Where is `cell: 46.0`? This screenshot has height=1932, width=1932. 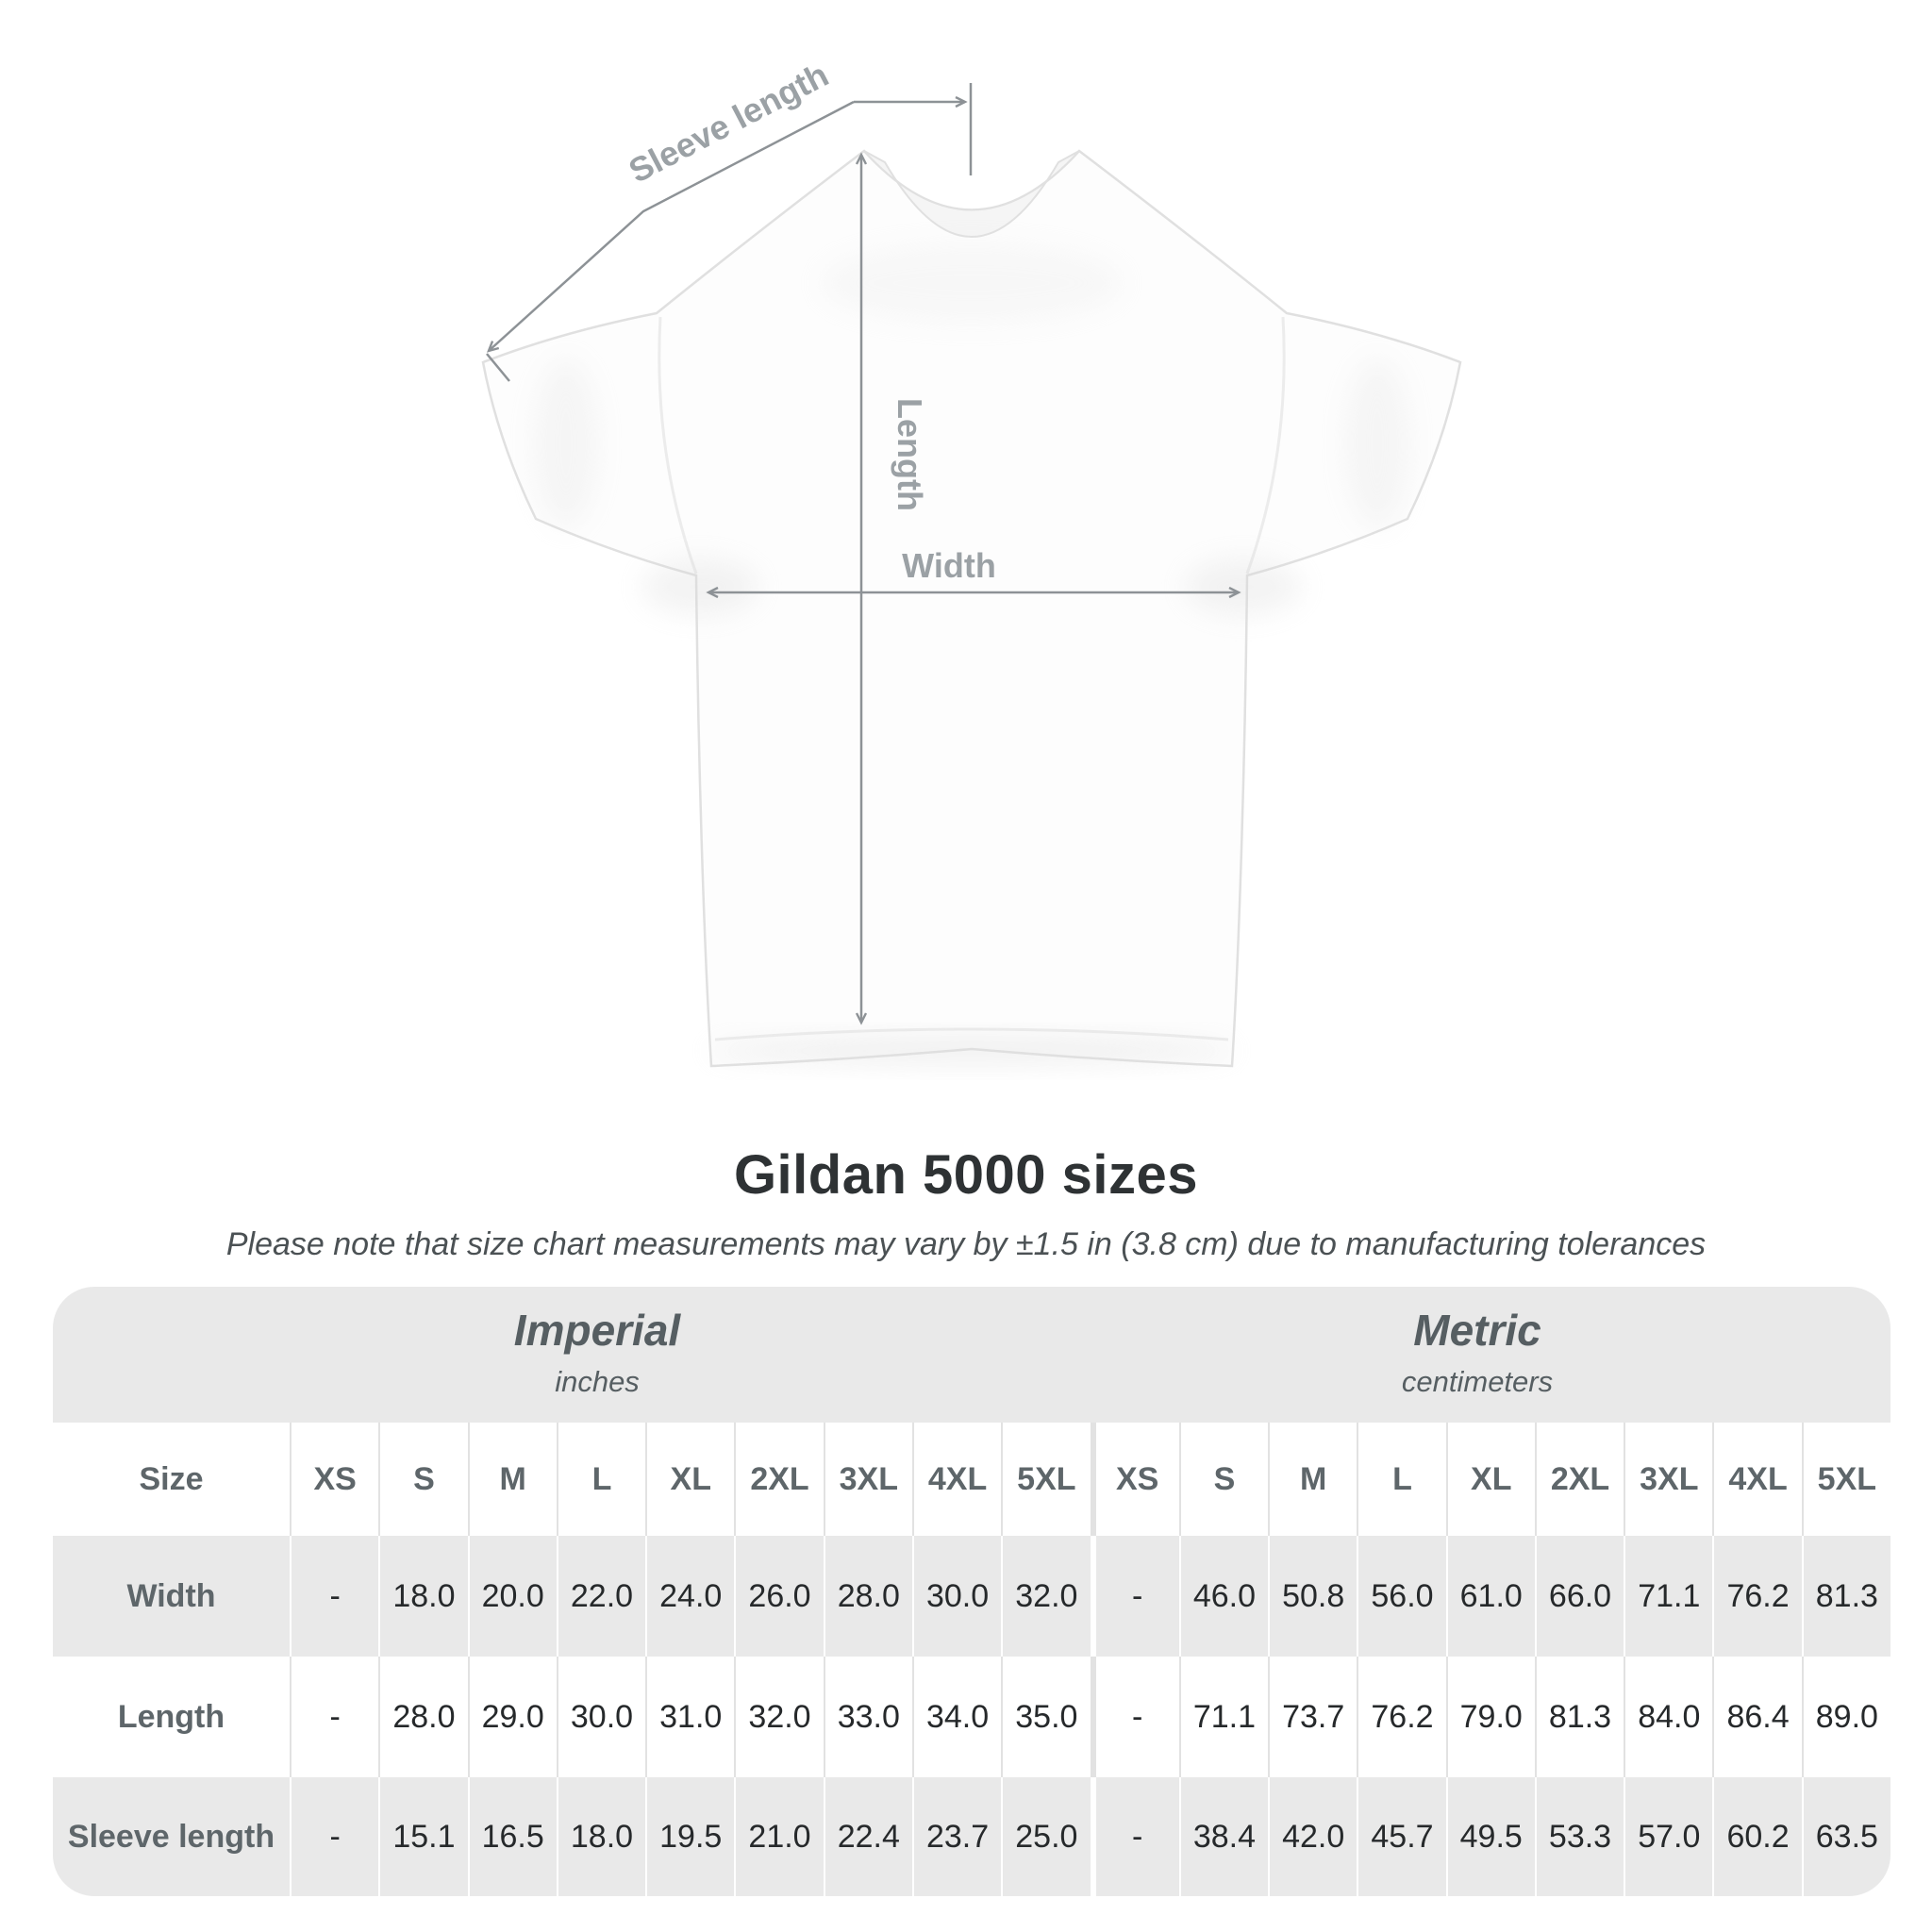 cell: 46.0 is located at coordinates (1223, 1596).